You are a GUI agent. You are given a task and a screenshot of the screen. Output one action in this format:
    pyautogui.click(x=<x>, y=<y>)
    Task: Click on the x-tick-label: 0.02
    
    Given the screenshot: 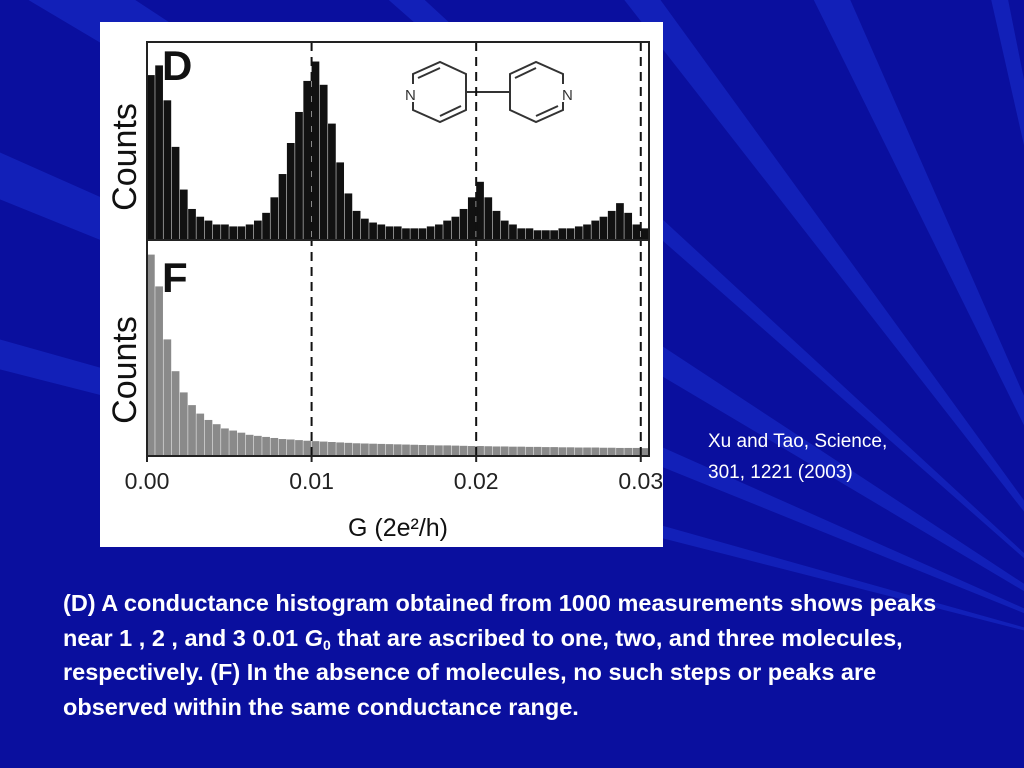 What is the action you would take?
    pyautogui.click(x=476, y=481)
    